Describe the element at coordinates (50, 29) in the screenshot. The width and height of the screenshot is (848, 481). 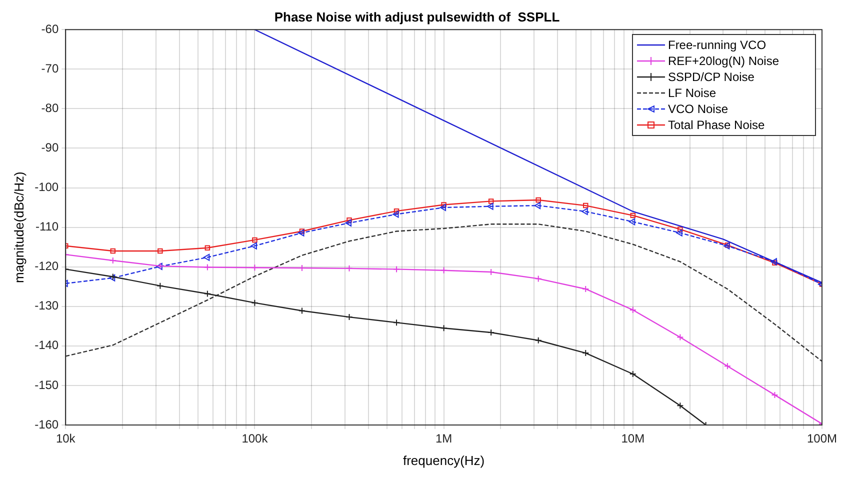
I see `y-tick-label: -60` at that location.